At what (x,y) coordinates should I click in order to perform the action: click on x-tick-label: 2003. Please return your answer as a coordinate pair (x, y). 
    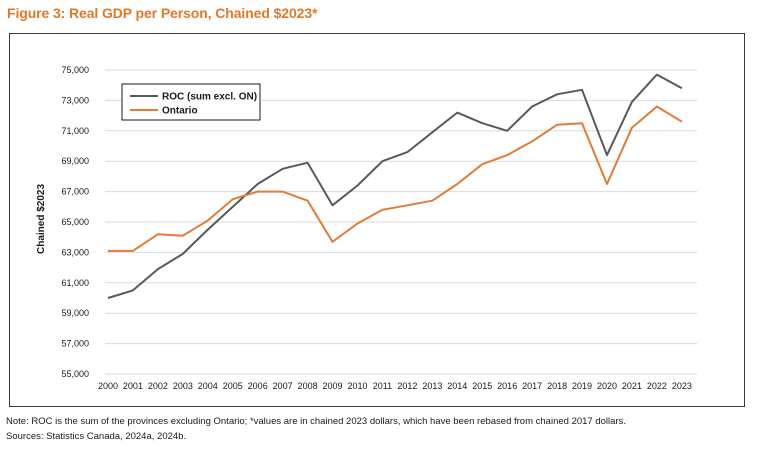
    Looking at the image, I should click on (183, 386).